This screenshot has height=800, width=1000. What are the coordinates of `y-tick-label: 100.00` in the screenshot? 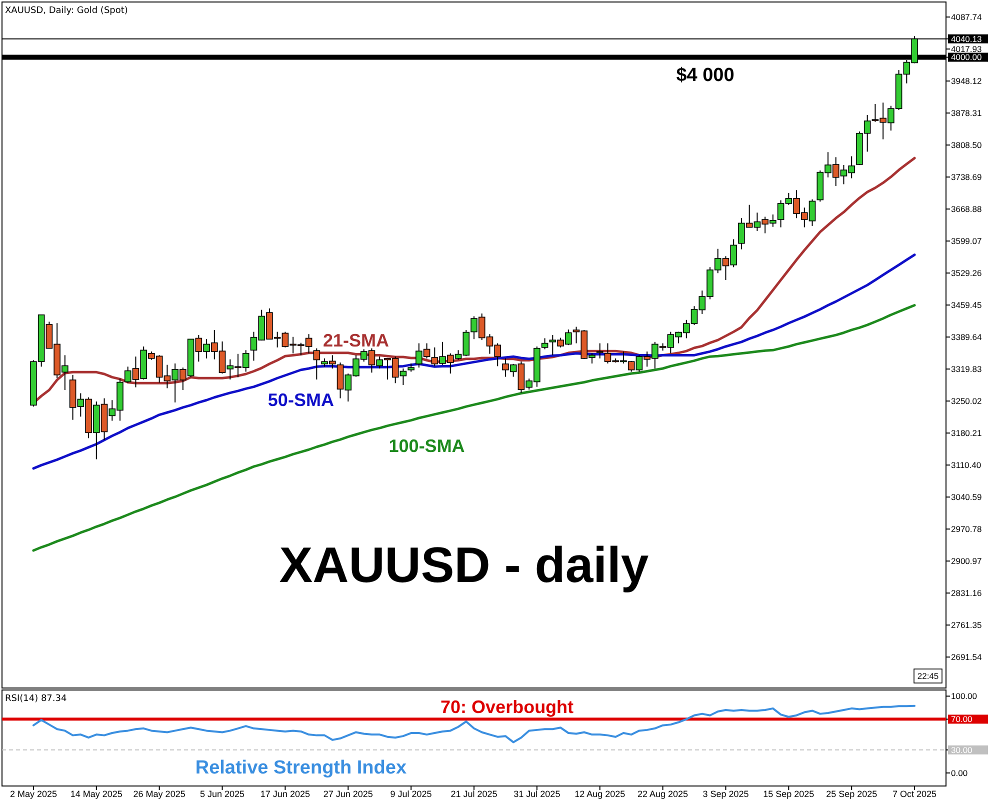 It's located at (964, 696).